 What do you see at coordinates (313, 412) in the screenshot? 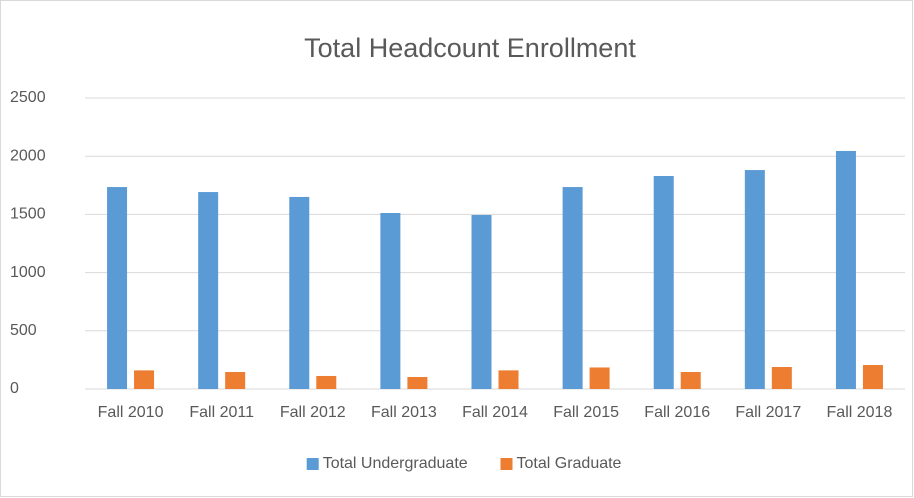
I see `x-tick-label: Fall 2012` at bounding box center [313, 412].